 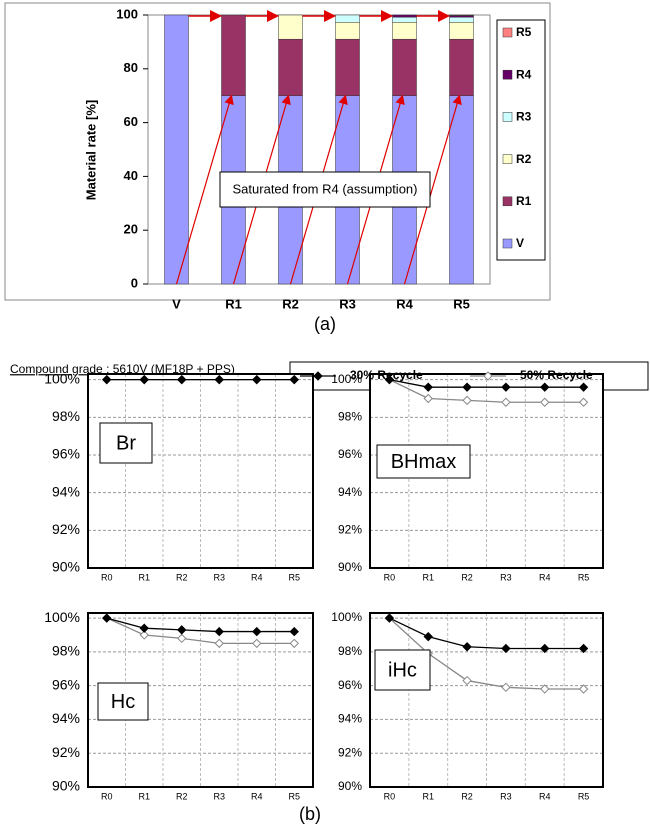 What do you see at coordinates (402, 670) in the screenshot?
I see `title-box` at bounding box center [402, 670].